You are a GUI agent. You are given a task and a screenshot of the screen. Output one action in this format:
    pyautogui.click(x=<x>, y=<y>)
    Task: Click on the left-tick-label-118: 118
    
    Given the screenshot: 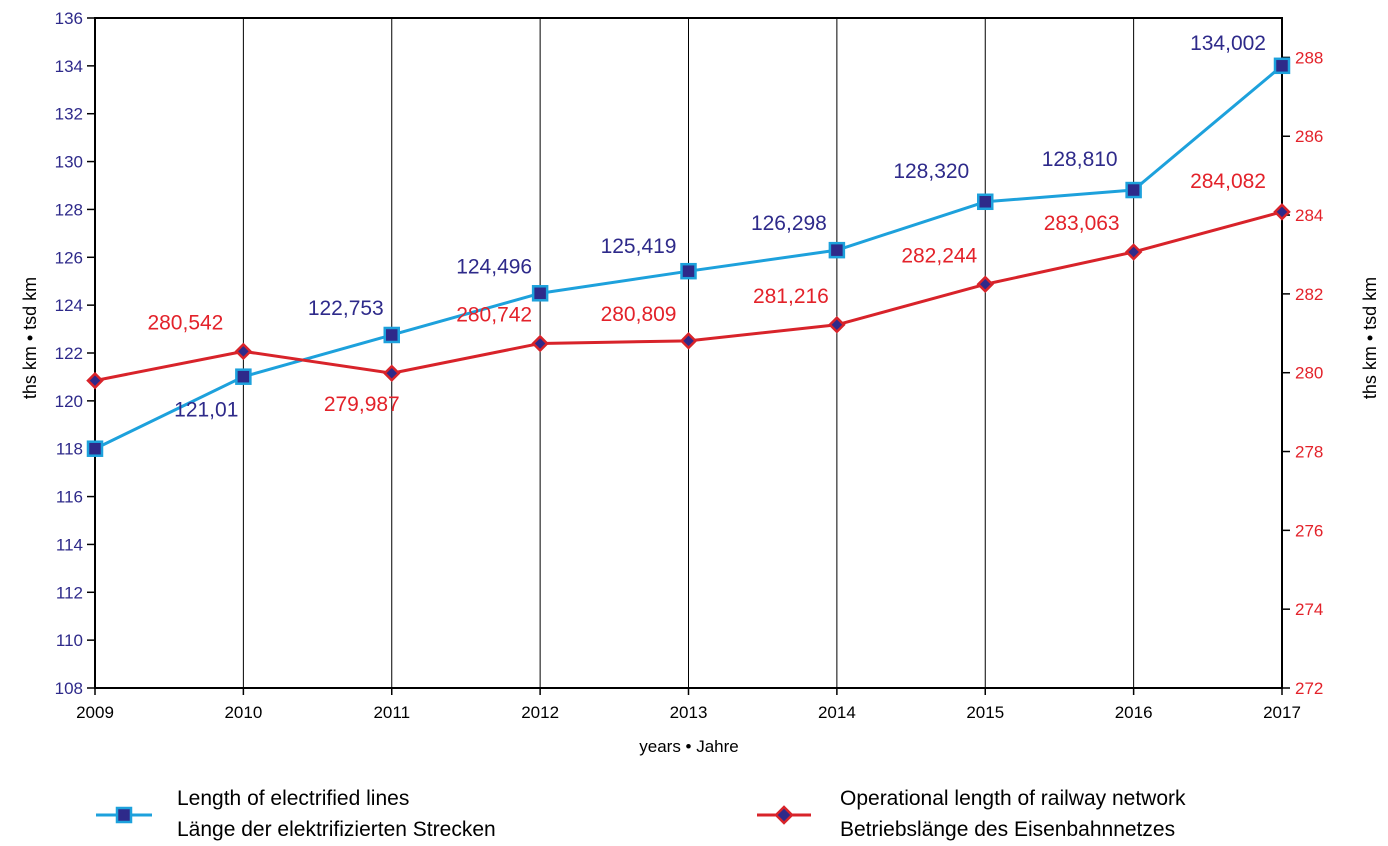 What is the action you would take?
    pyautogui.click(x=69, y=449)
    